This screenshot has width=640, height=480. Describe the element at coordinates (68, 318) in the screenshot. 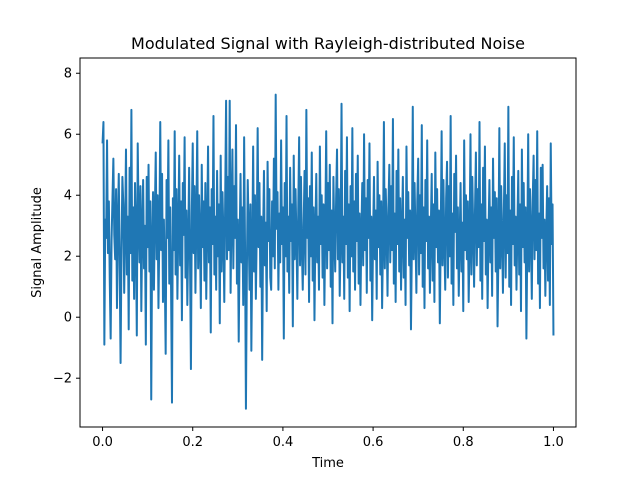

I see `y-tick-label: 0` at that location.